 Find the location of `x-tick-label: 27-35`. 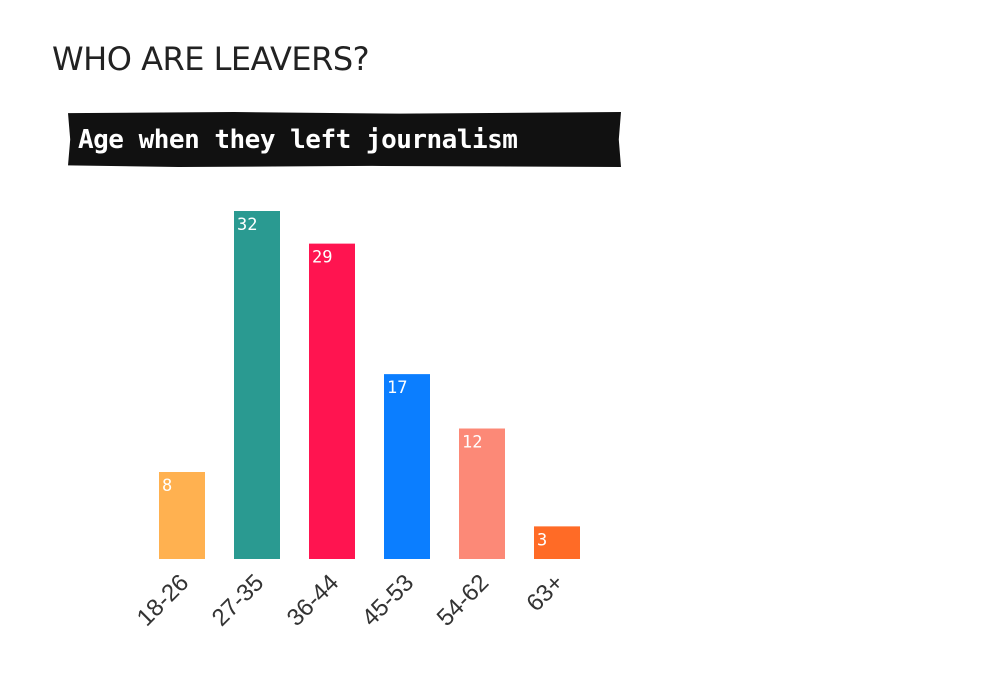

x-tick-label: 27-35 is located at coordinates (238, 600).